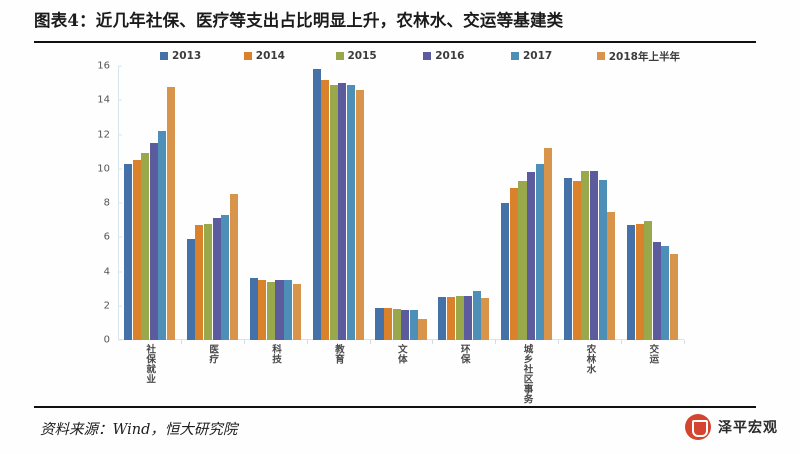  What do you see at coordinates (187, 56) in the screenshot?
I see `legend-item-label: 2013` at bounding box center [187, 56].